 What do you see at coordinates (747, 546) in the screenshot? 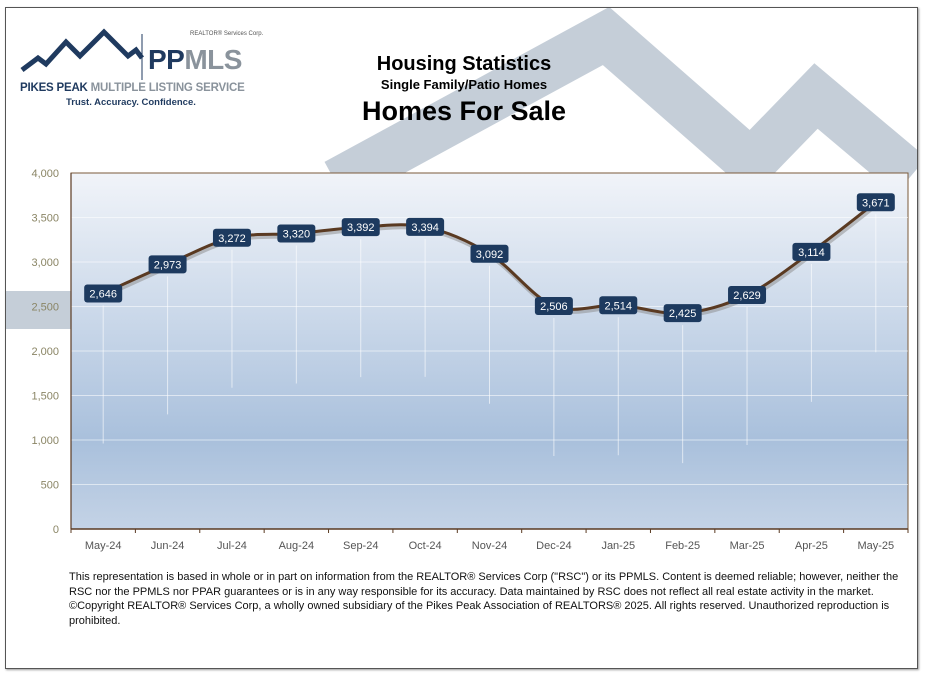
I see `x-tick-label: Mar-25` at bounding box center [747, 546].